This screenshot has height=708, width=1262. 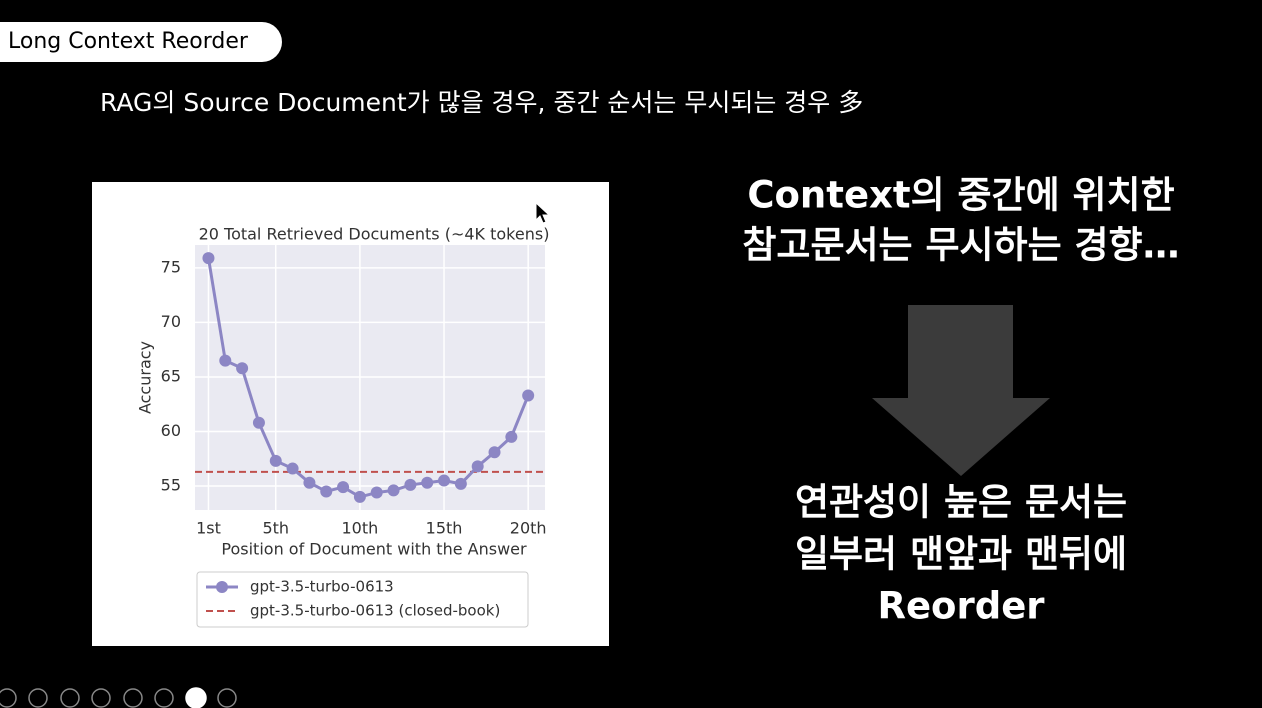 What do you see at coordinates (275, 528) in the screenshot?
I see `x-tick-label: 5th` at bounding box center [275, 528].